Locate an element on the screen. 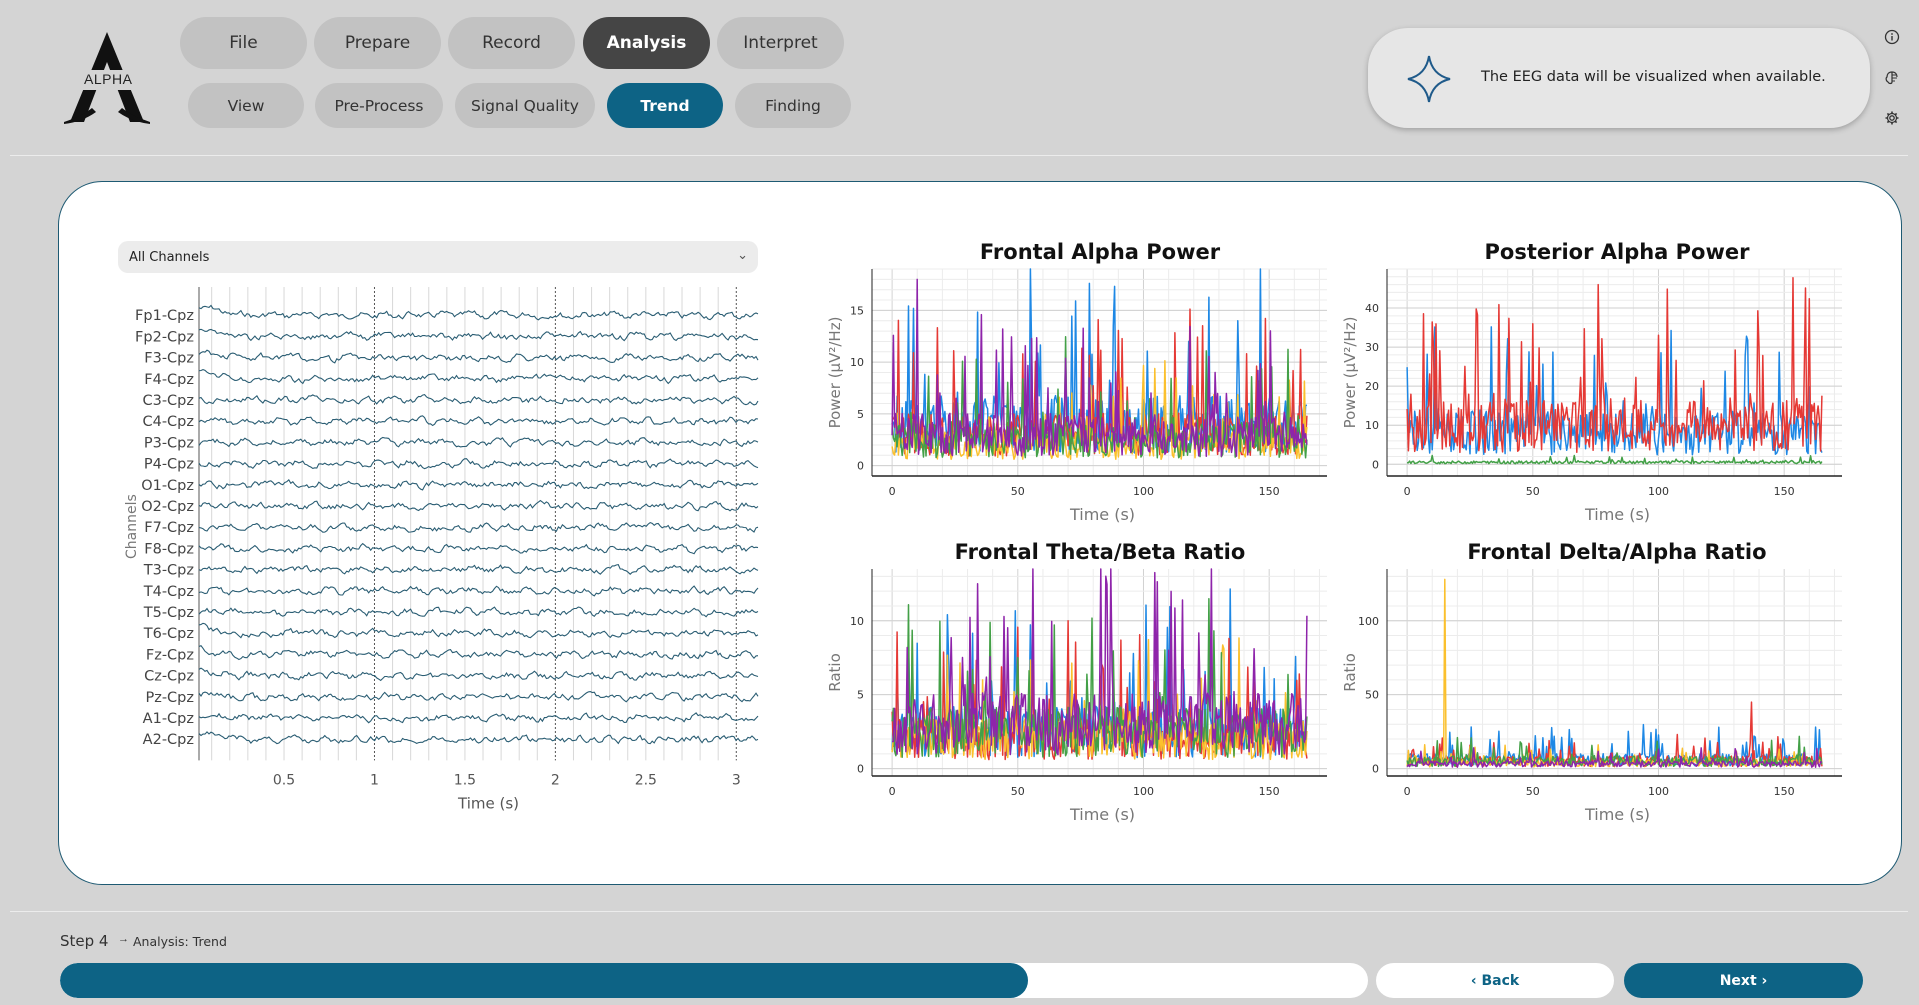  eeg-channel-label: T6-Cpz is located at coordinates (168, 634).